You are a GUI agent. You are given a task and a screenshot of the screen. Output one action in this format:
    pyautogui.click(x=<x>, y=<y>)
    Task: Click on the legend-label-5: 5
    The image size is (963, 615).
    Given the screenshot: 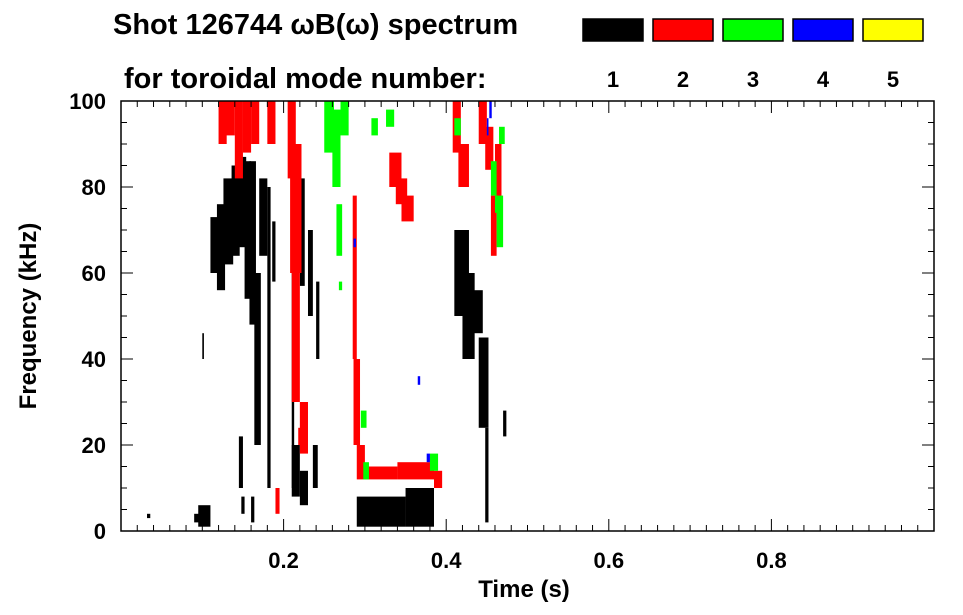 What is the action you would take?
    pyautogui.click(x=893, y=79)
    